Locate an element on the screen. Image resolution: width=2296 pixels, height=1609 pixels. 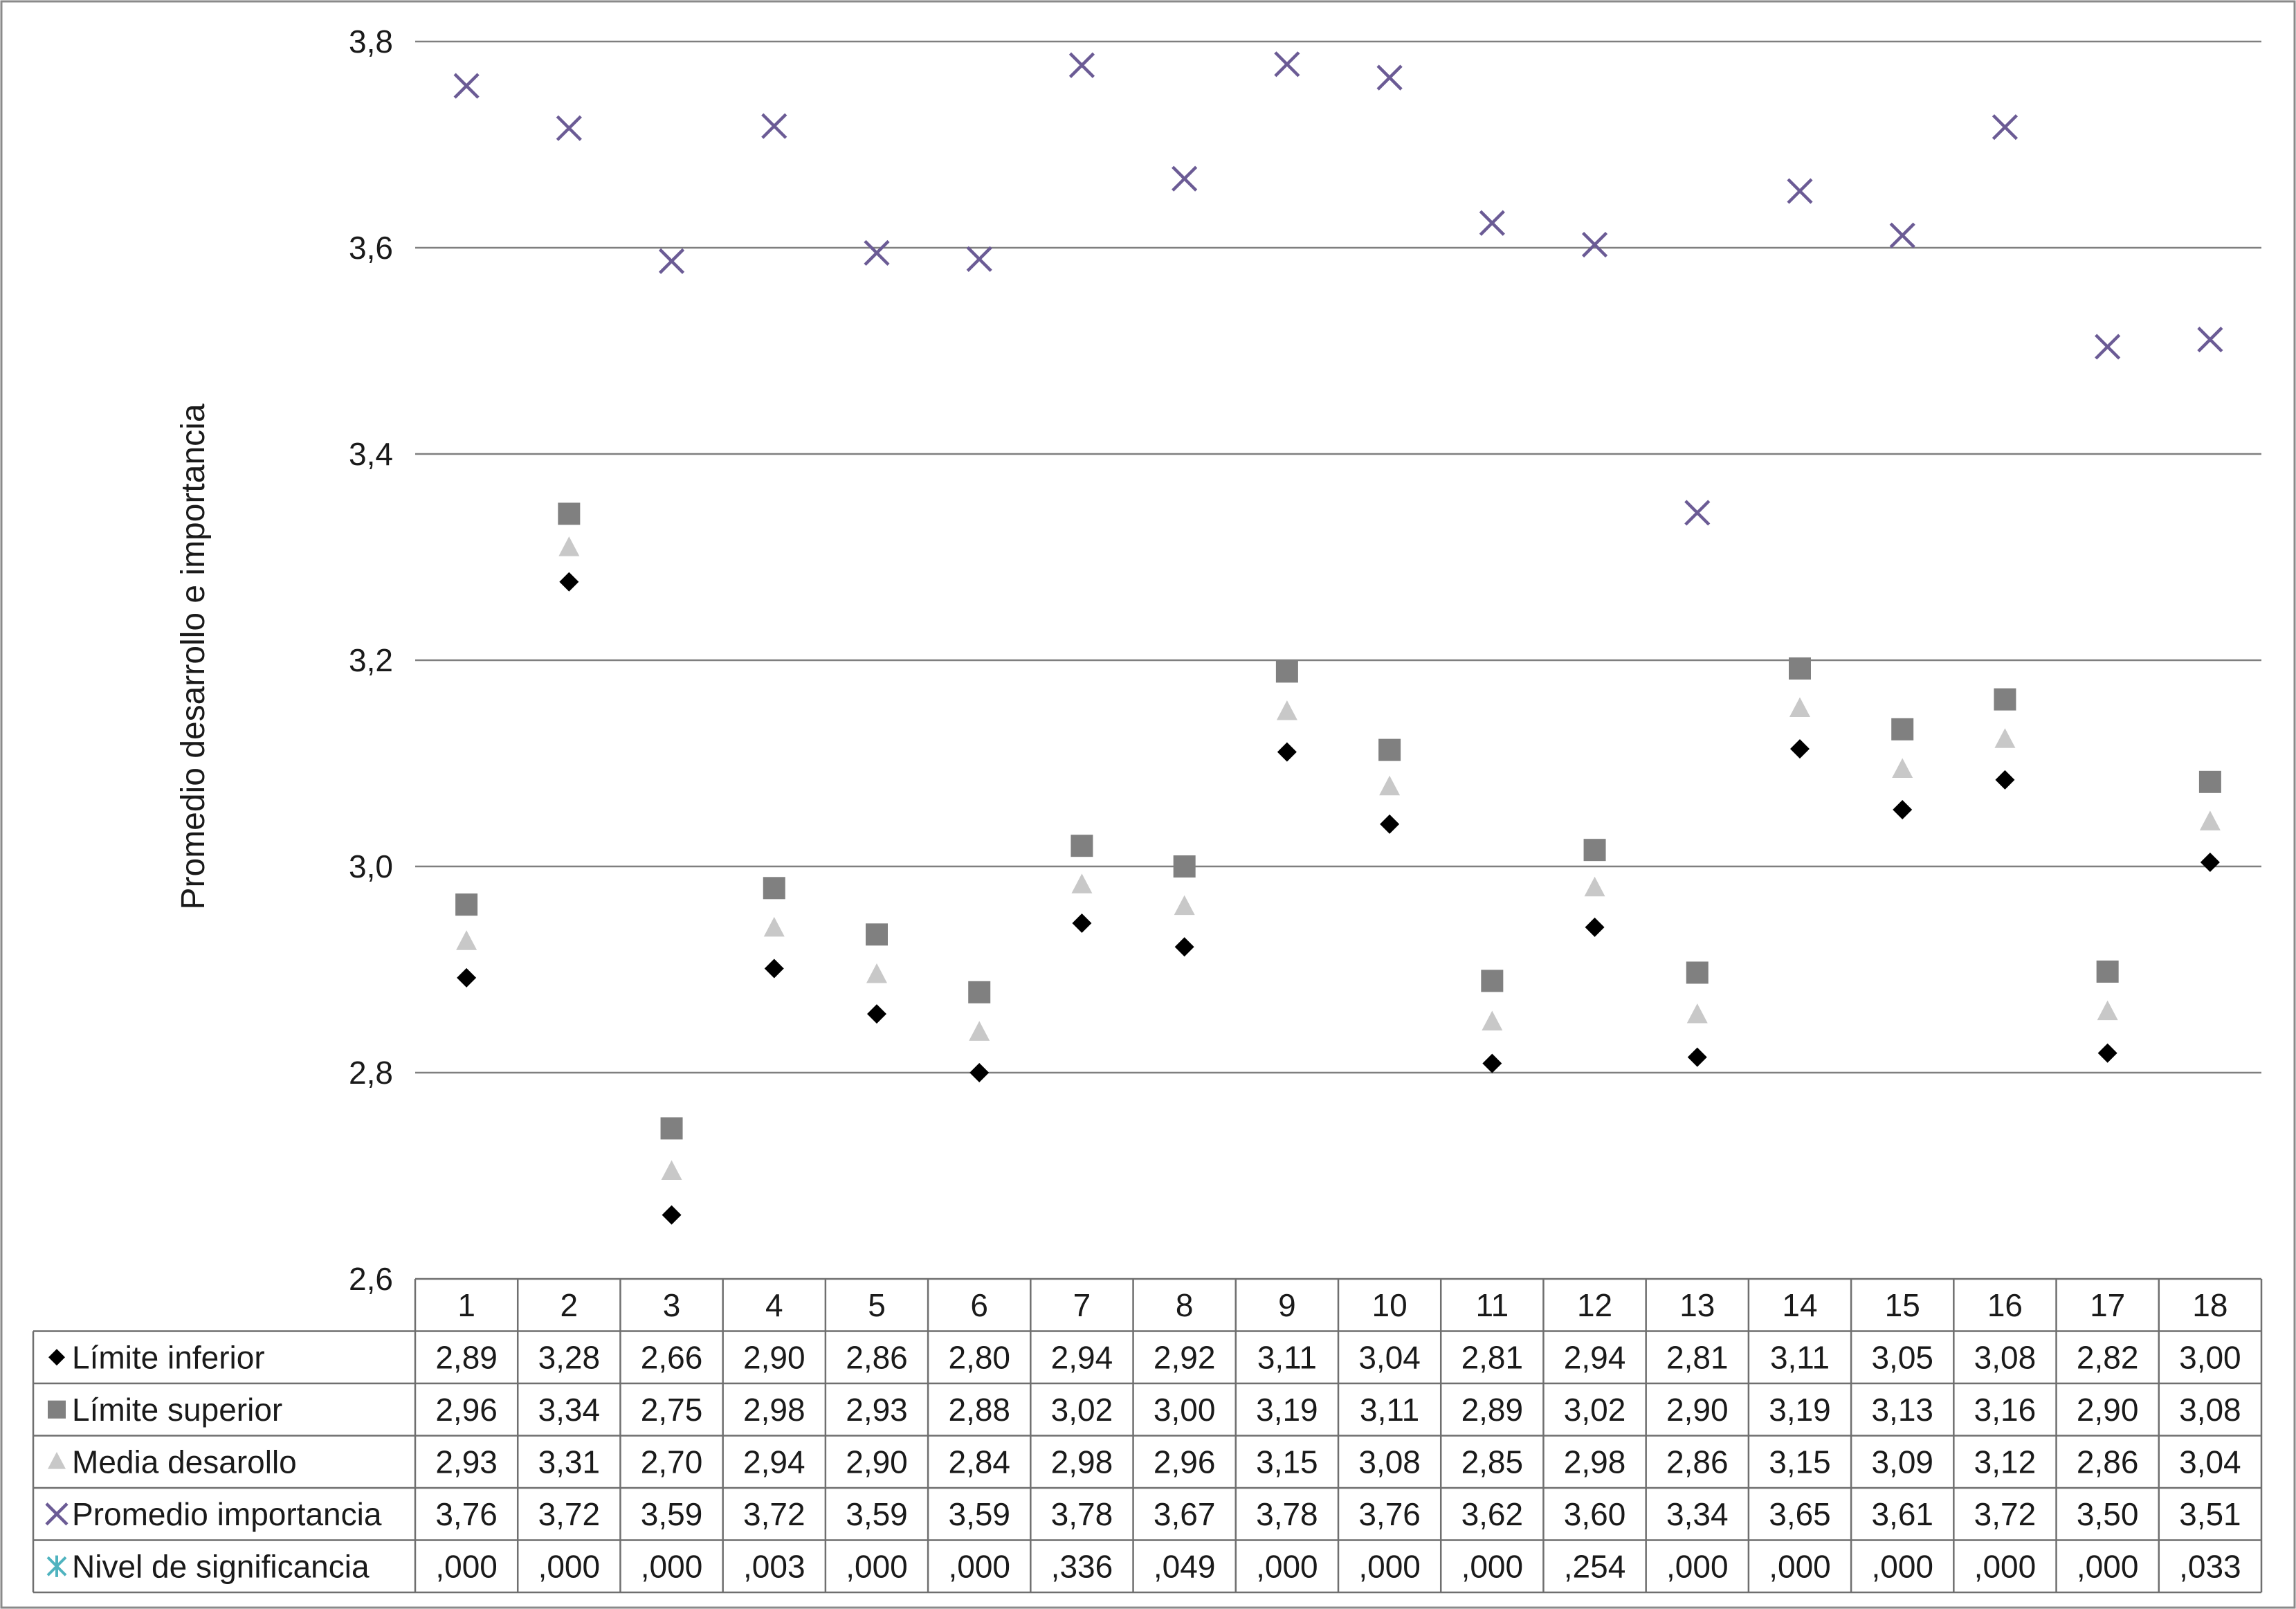
category-label: 4 is located at coordinates (774, 1305).